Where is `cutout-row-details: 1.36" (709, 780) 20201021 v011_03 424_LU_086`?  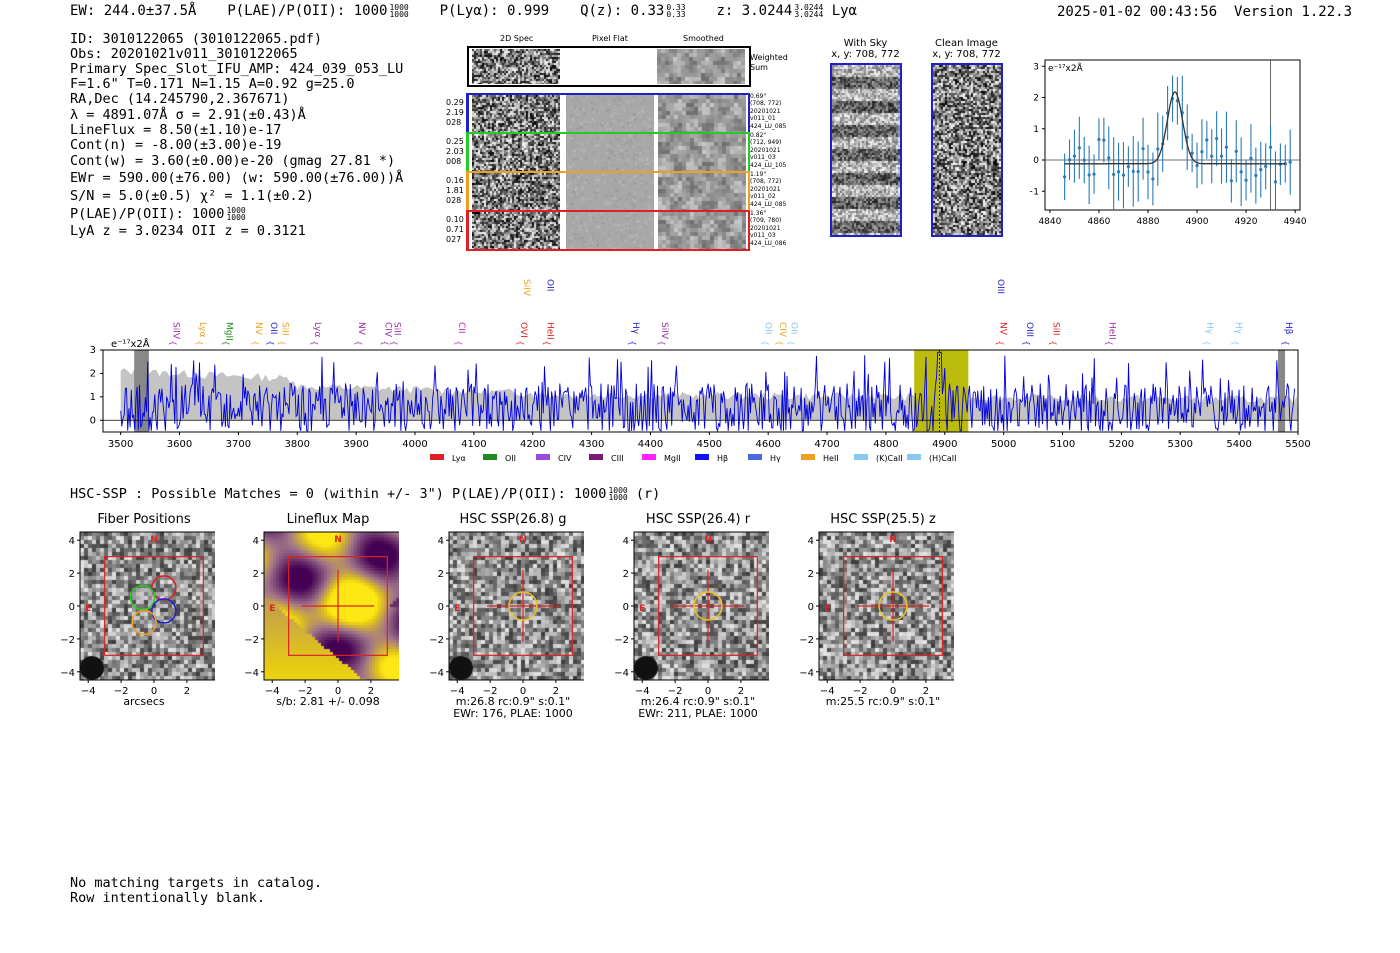
cutout-row-details: 1.36" (709, 780) 20201021 v011_03 424_LU_086 is located at coordinates (768, 228).